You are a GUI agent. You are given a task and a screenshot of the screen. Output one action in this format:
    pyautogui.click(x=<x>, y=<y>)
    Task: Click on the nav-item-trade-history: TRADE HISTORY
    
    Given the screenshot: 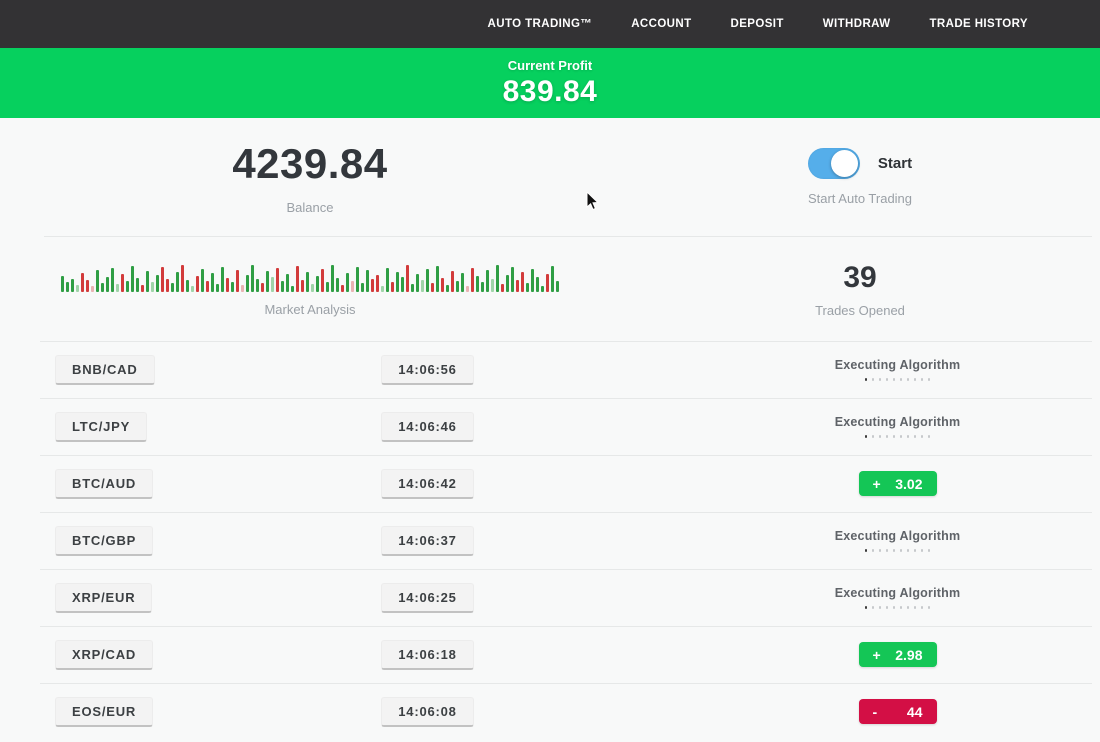 What is the action you would take?
    pyautogui.click(x=978, y=24)
    